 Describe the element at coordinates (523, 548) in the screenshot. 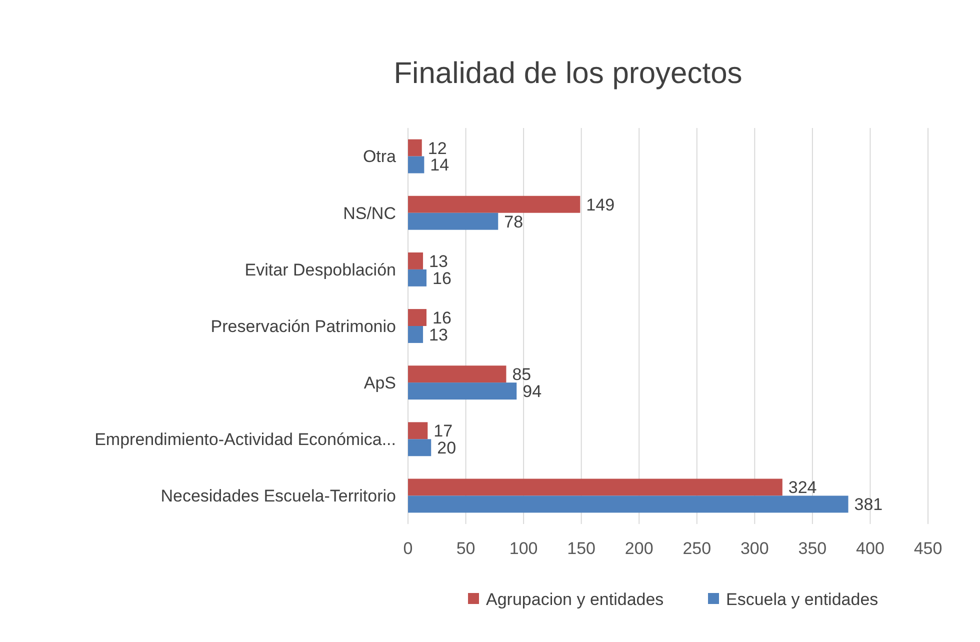

I see `x-tick-label: 100` at that location.